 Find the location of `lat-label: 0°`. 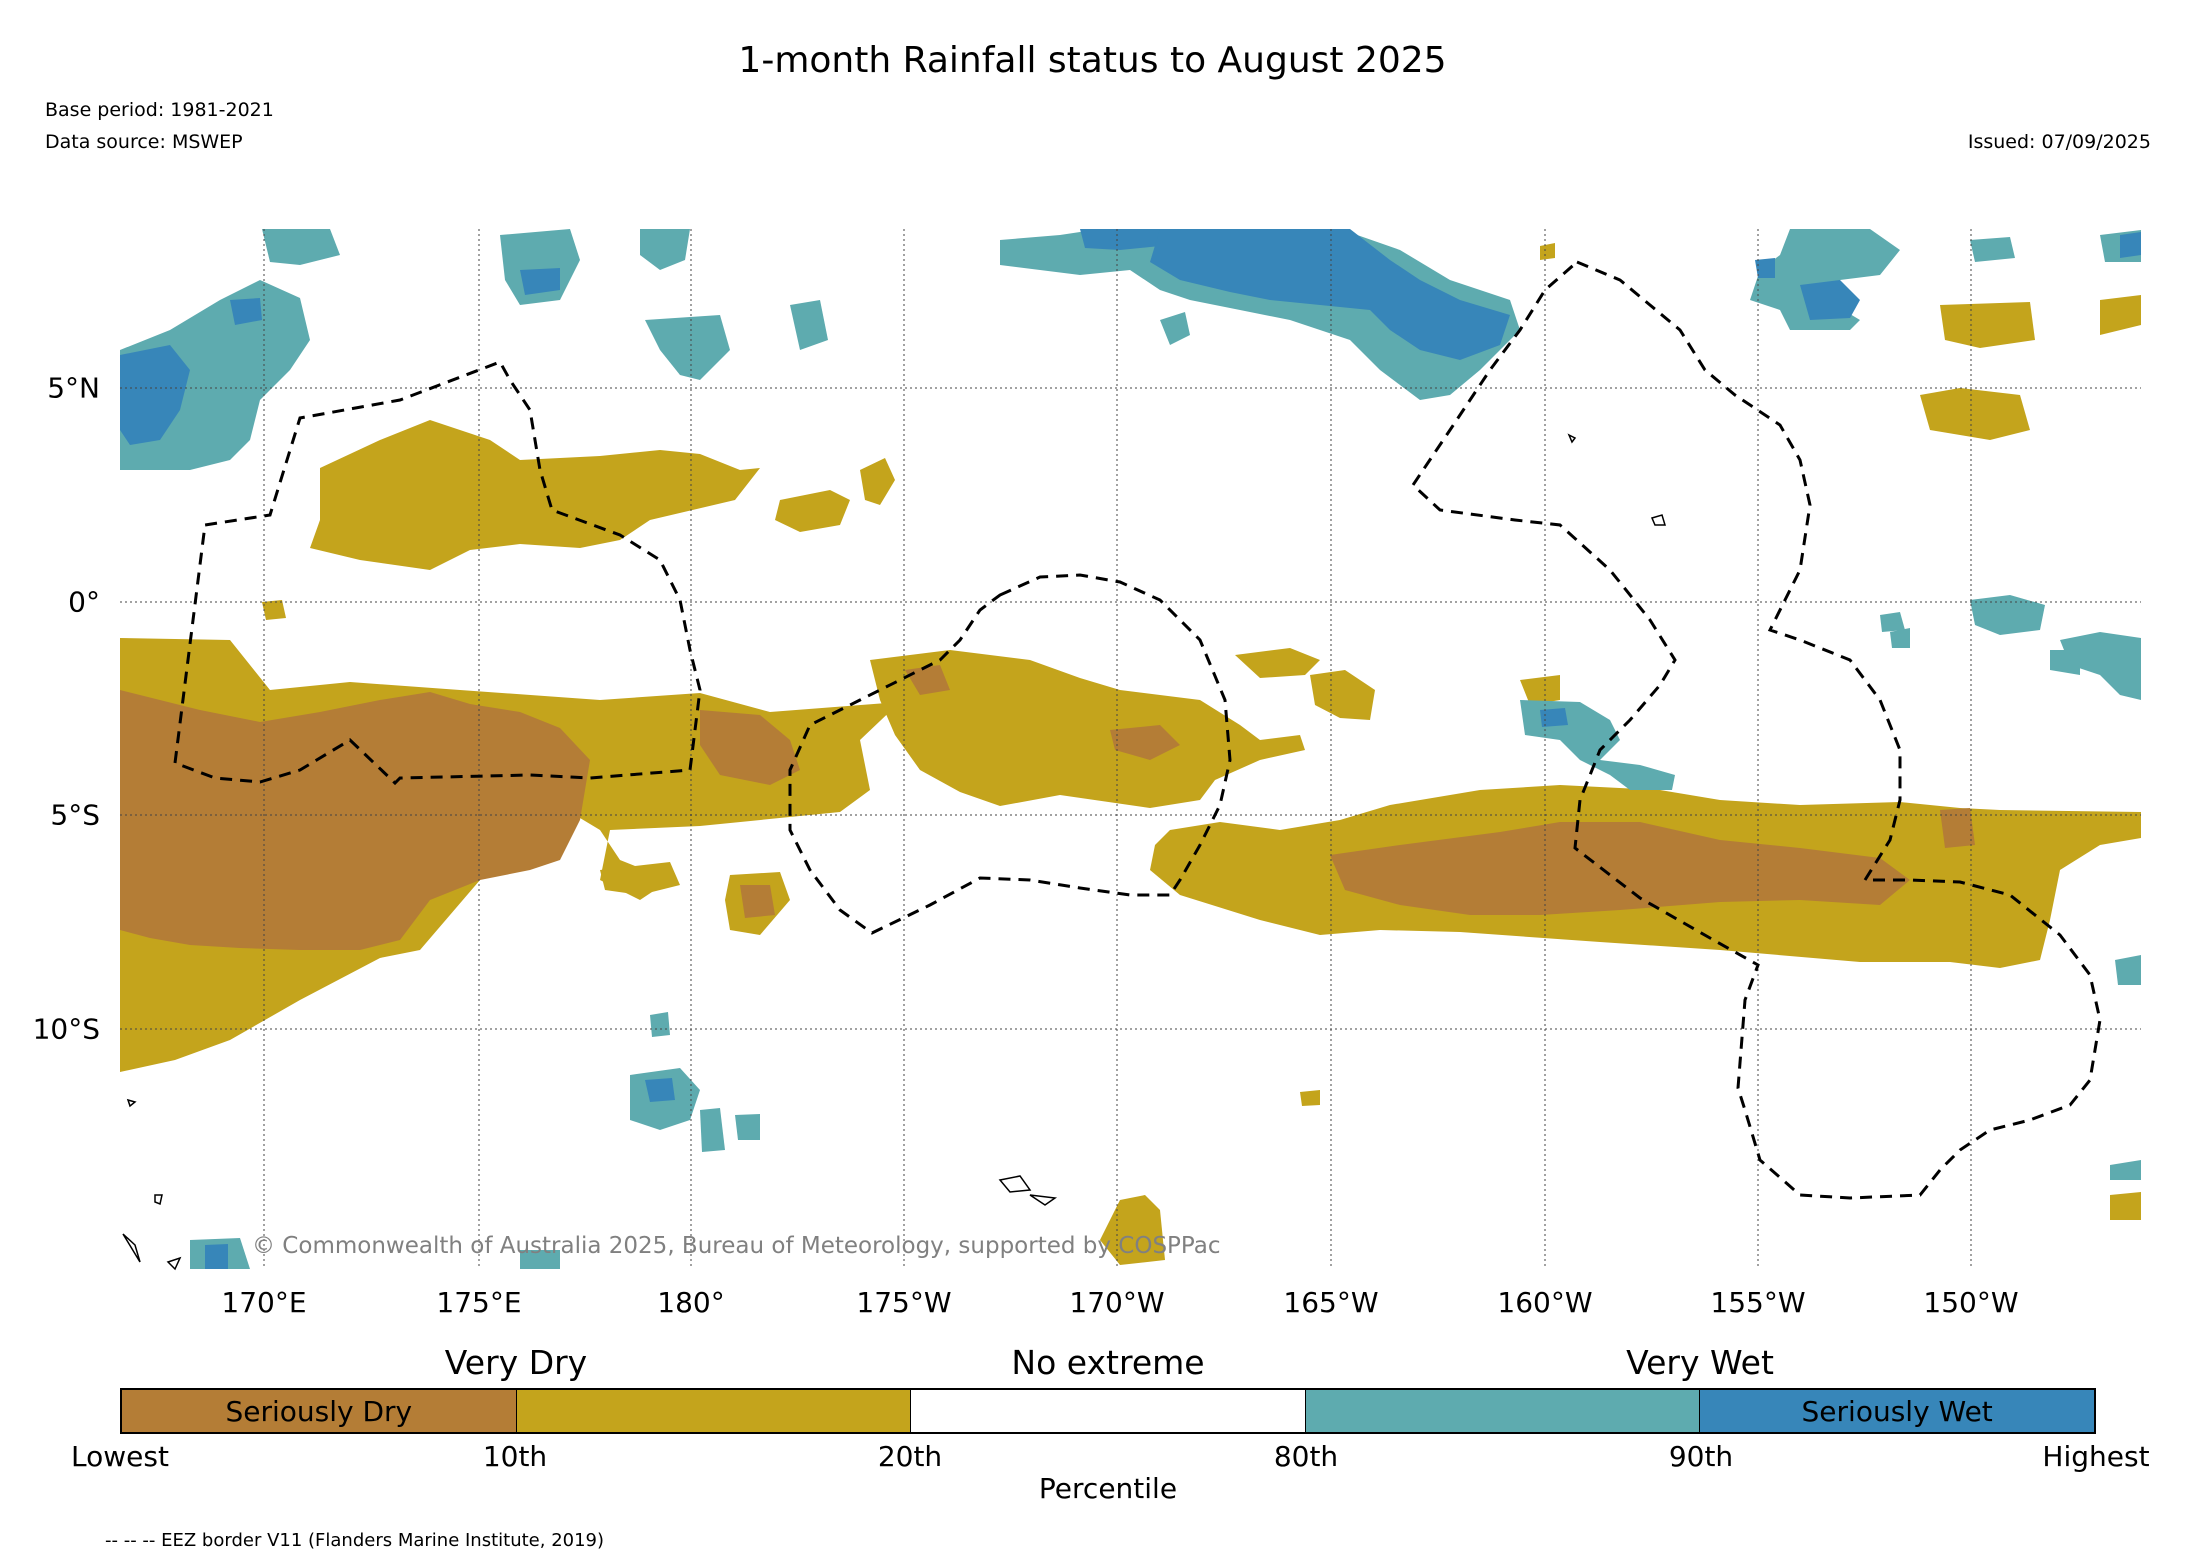

lat-label: 0° is located at coordinates (84, 602).